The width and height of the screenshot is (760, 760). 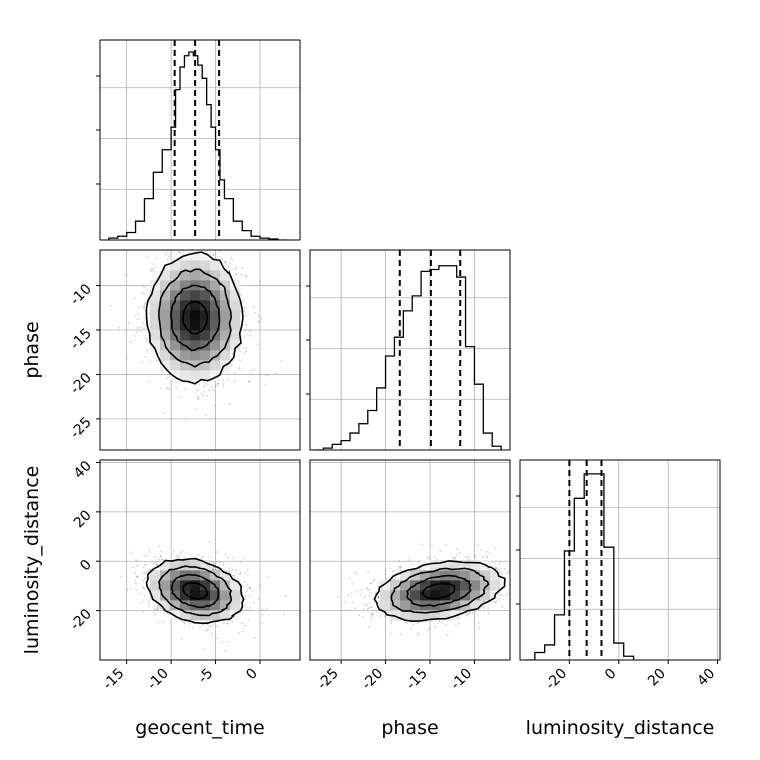 I want to click on histogram-panel-luminosity-distance, so click(x=620, y=560).